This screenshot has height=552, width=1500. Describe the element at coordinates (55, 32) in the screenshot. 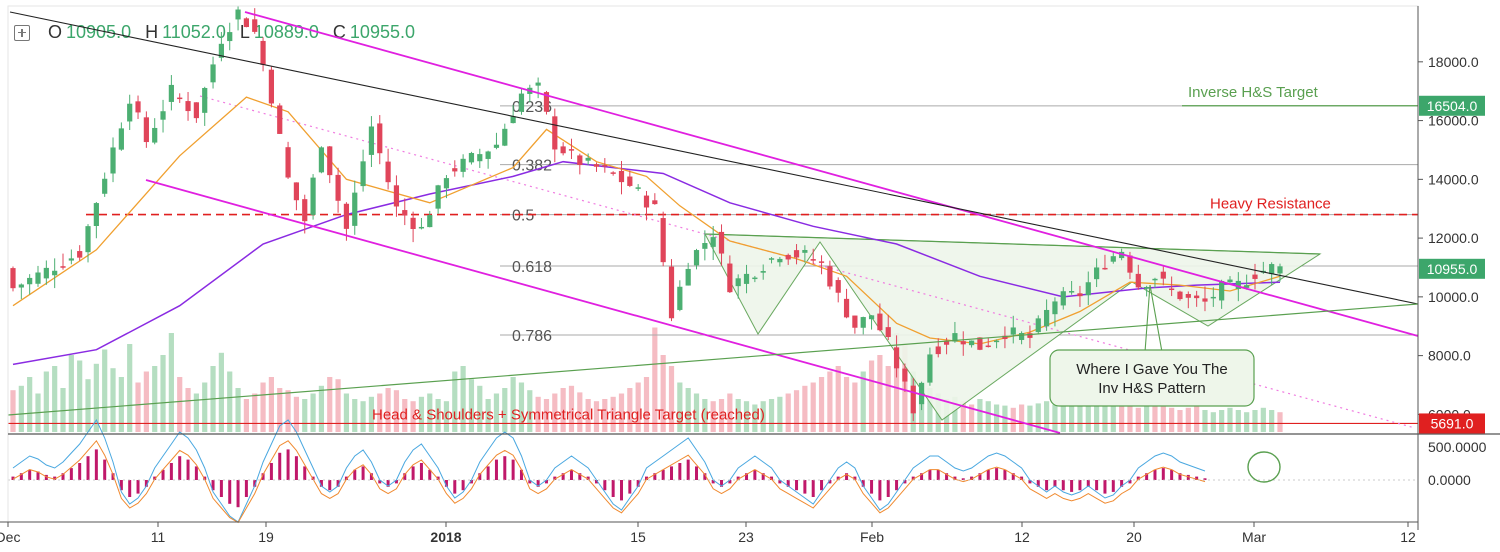

I see `open-label: O` at that location.